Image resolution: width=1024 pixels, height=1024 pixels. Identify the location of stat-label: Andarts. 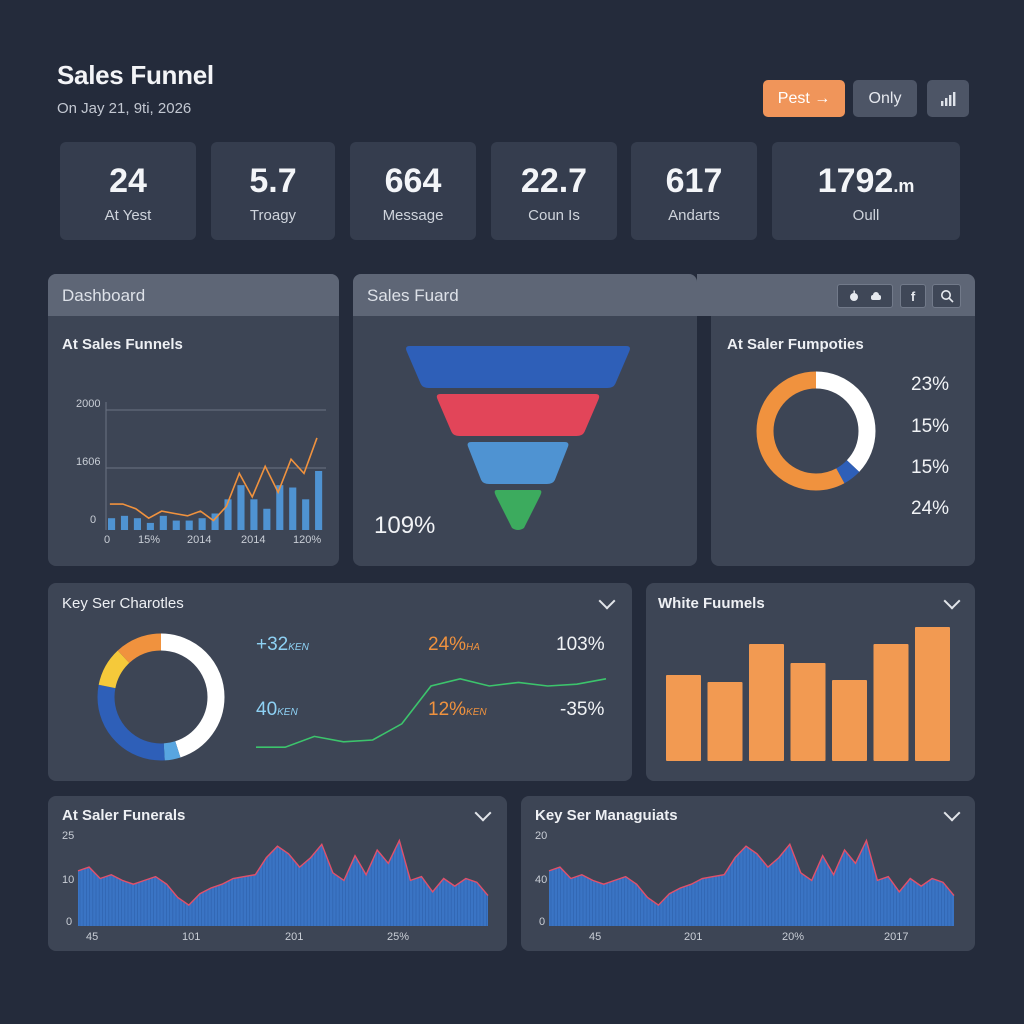
(694, 215).